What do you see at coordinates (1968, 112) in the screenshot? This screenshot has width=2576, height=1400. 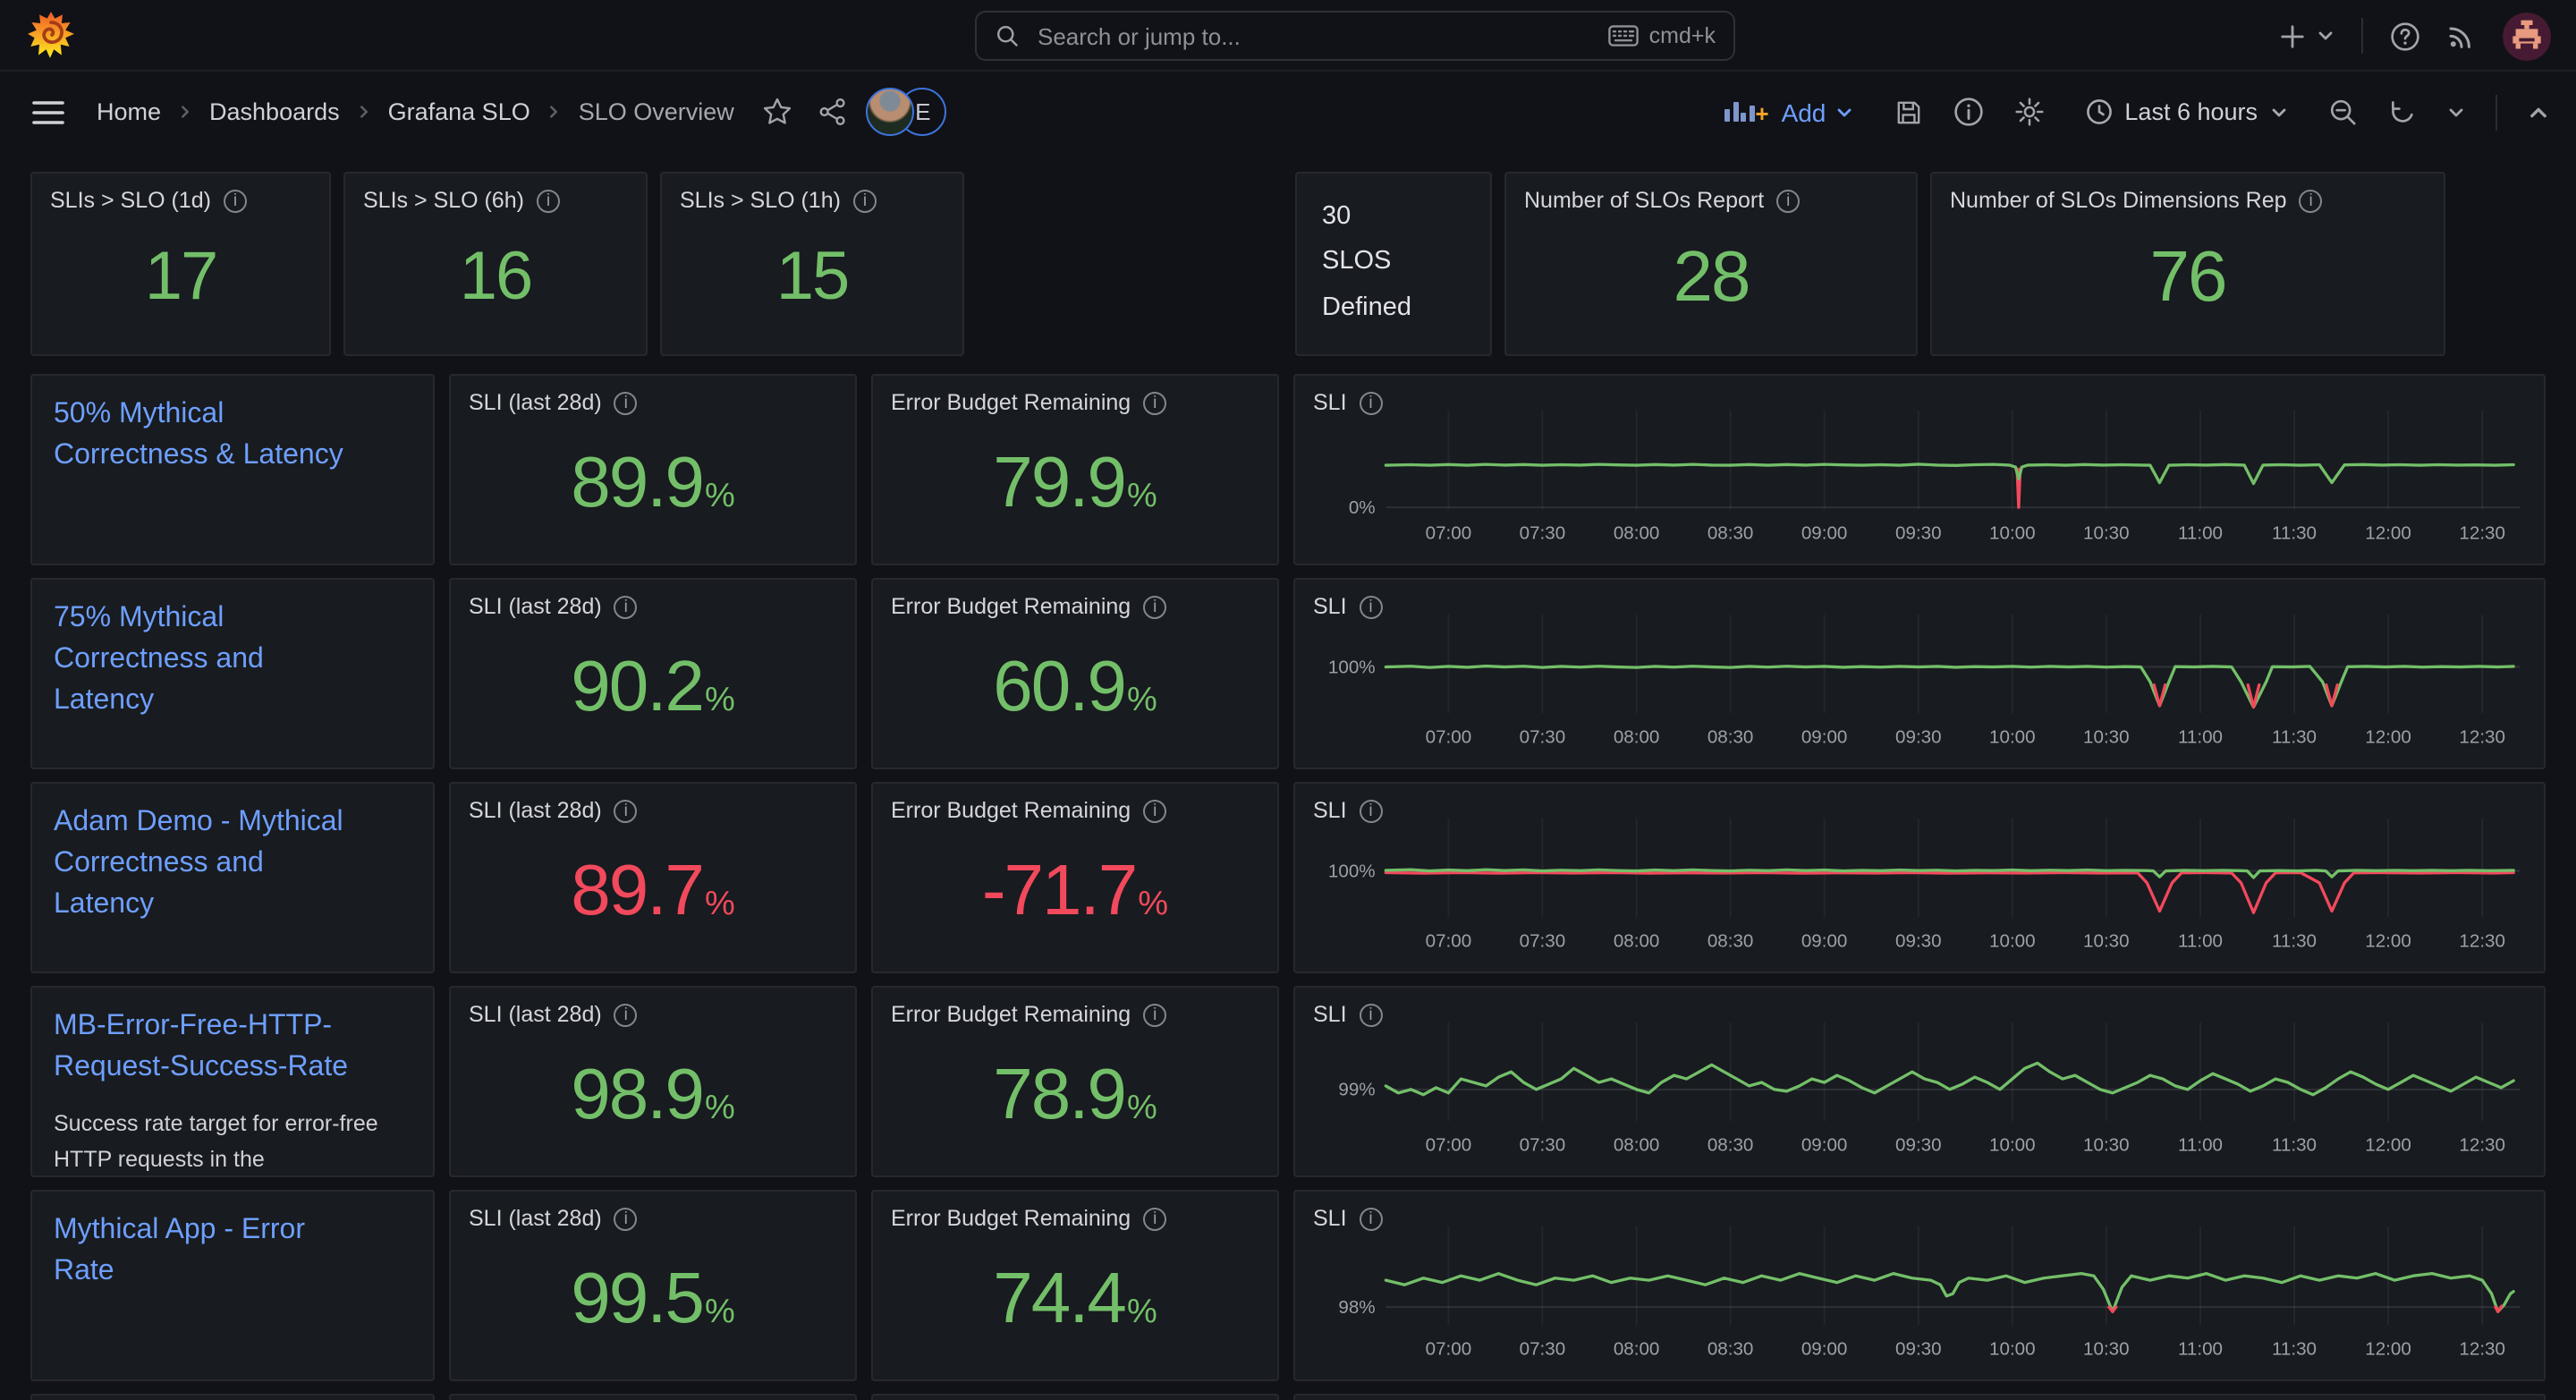 I see `dashboard-insights-button` at bounding box center [1968, 112].